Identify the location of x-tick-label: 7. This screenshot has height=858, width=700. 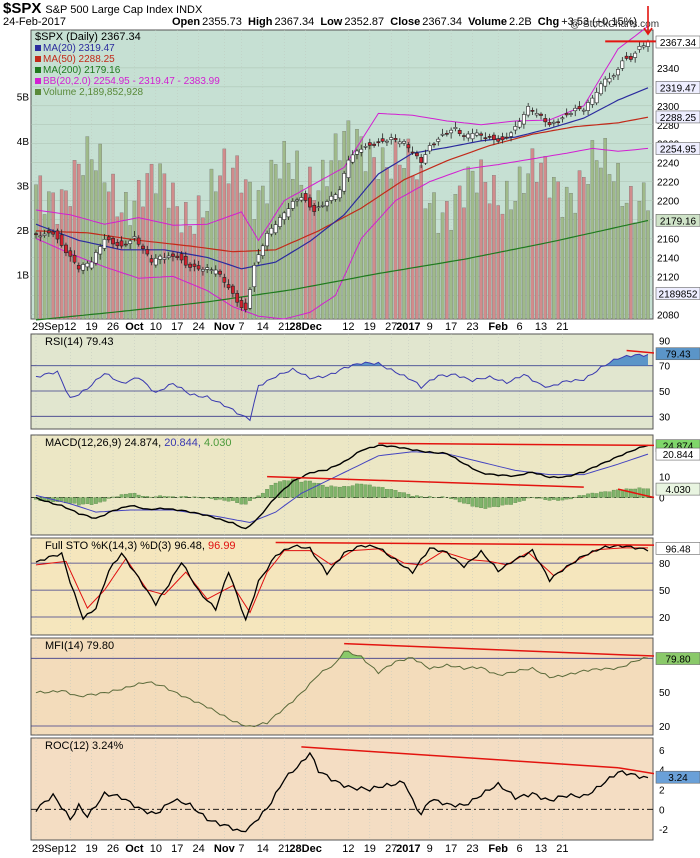
(241, 849).